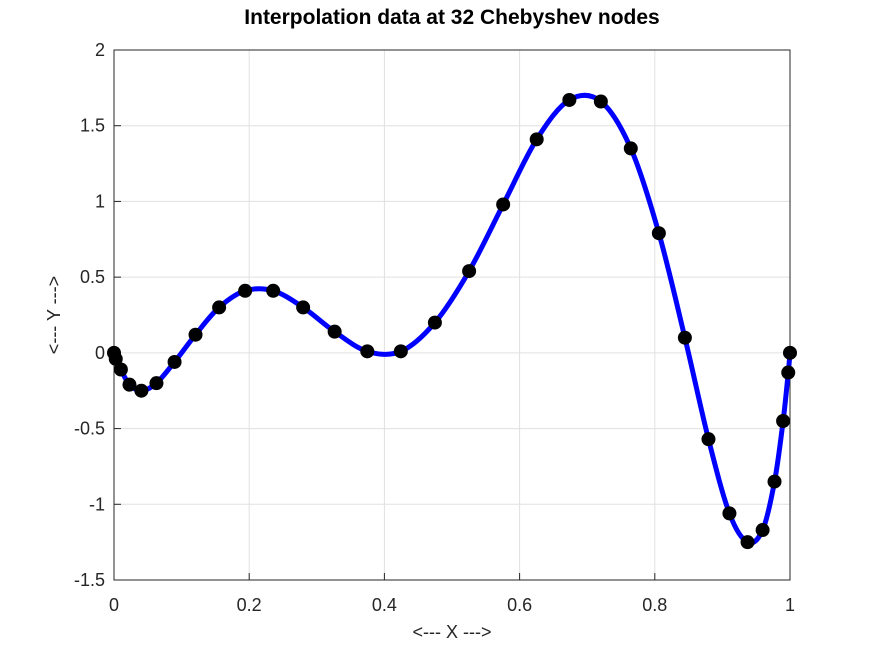 The height and width of the screenshot is (655, 873). I want to click on x-tick-label: 1, so click(790, 605).